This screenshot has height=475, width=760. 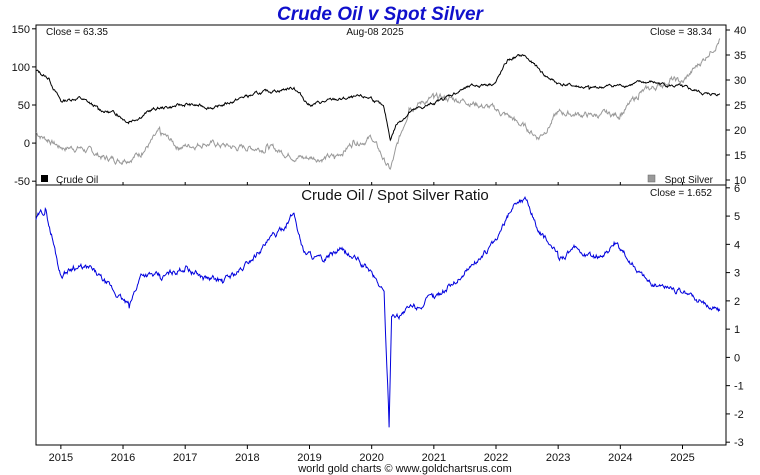 What do you see at coordinates (395, 195) in the screenshot?
I see `ratio-title: Crude Oil / Spot Silver Ratio` at bounding box center [395, 195].